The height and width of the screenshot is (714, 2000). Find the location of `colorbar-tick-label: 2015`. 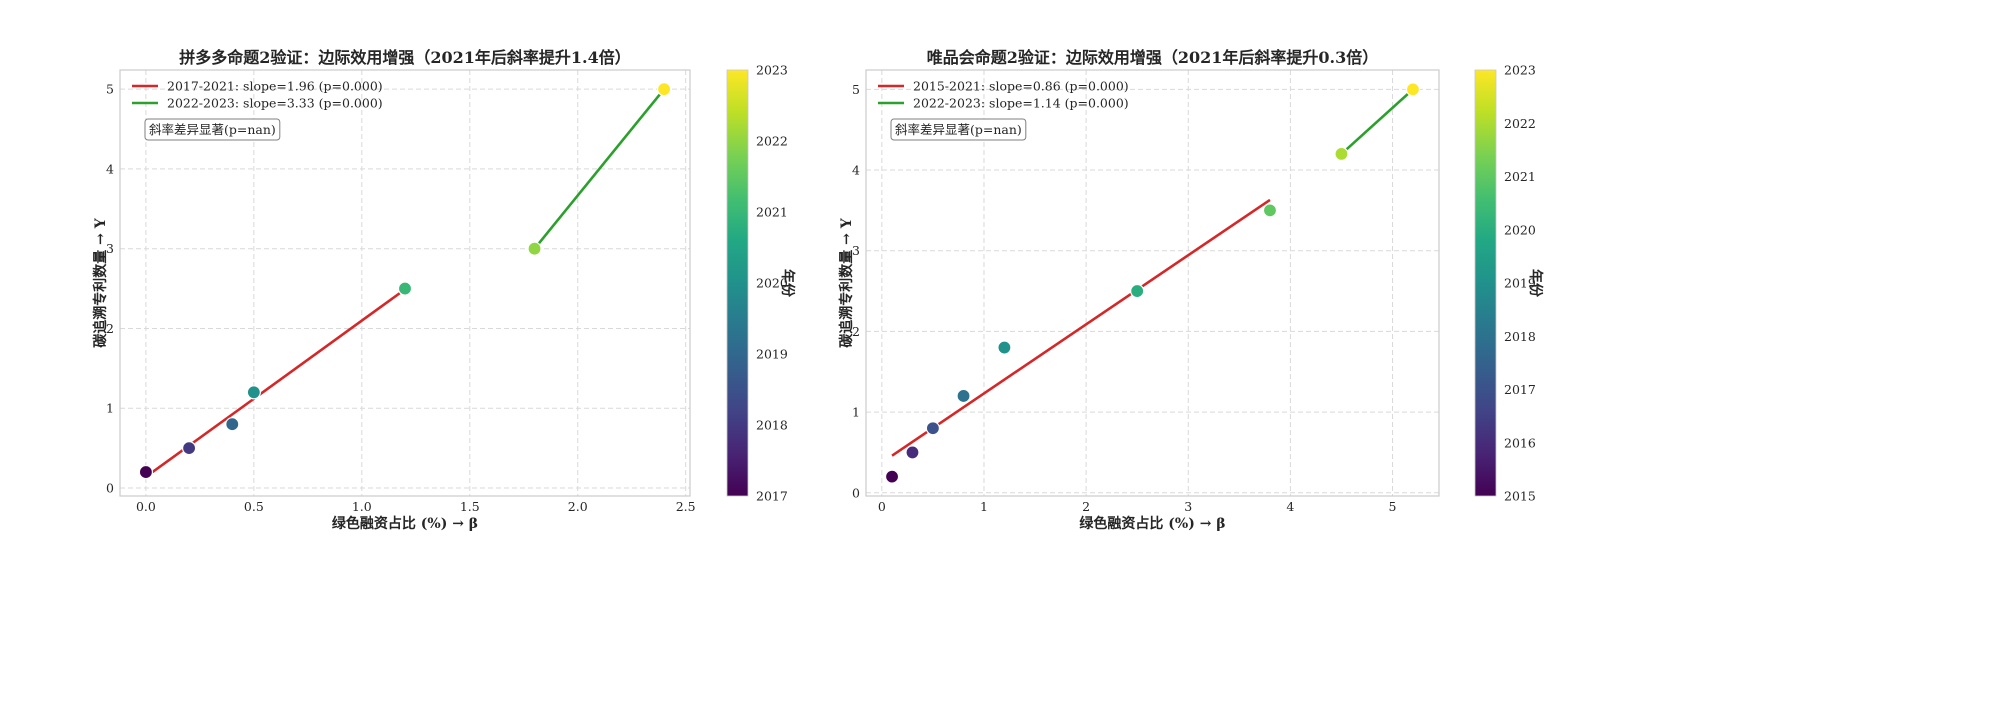

colorbar-tick-label: 2015 is located at coordinates (1520, 496).